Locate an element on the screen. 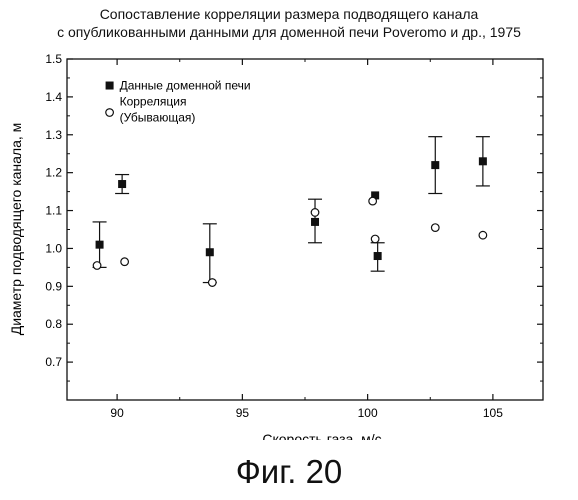  legend-label-decreasing: (Убывающая) is located at coordinates (158, 118).